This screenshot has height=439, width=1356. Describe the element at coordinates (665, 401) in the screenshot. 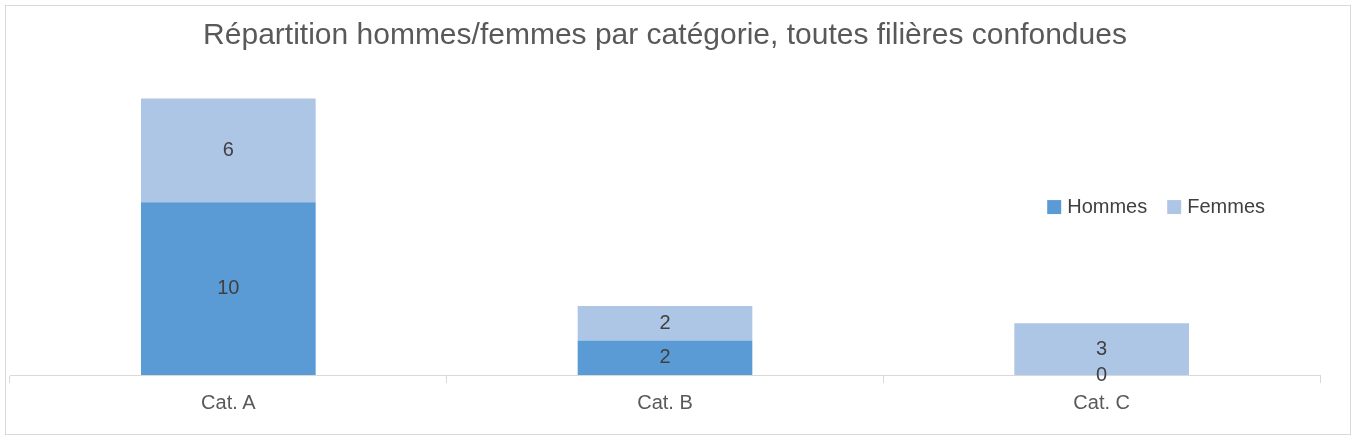

I see `x-tick-label: Cat. B` at that location.